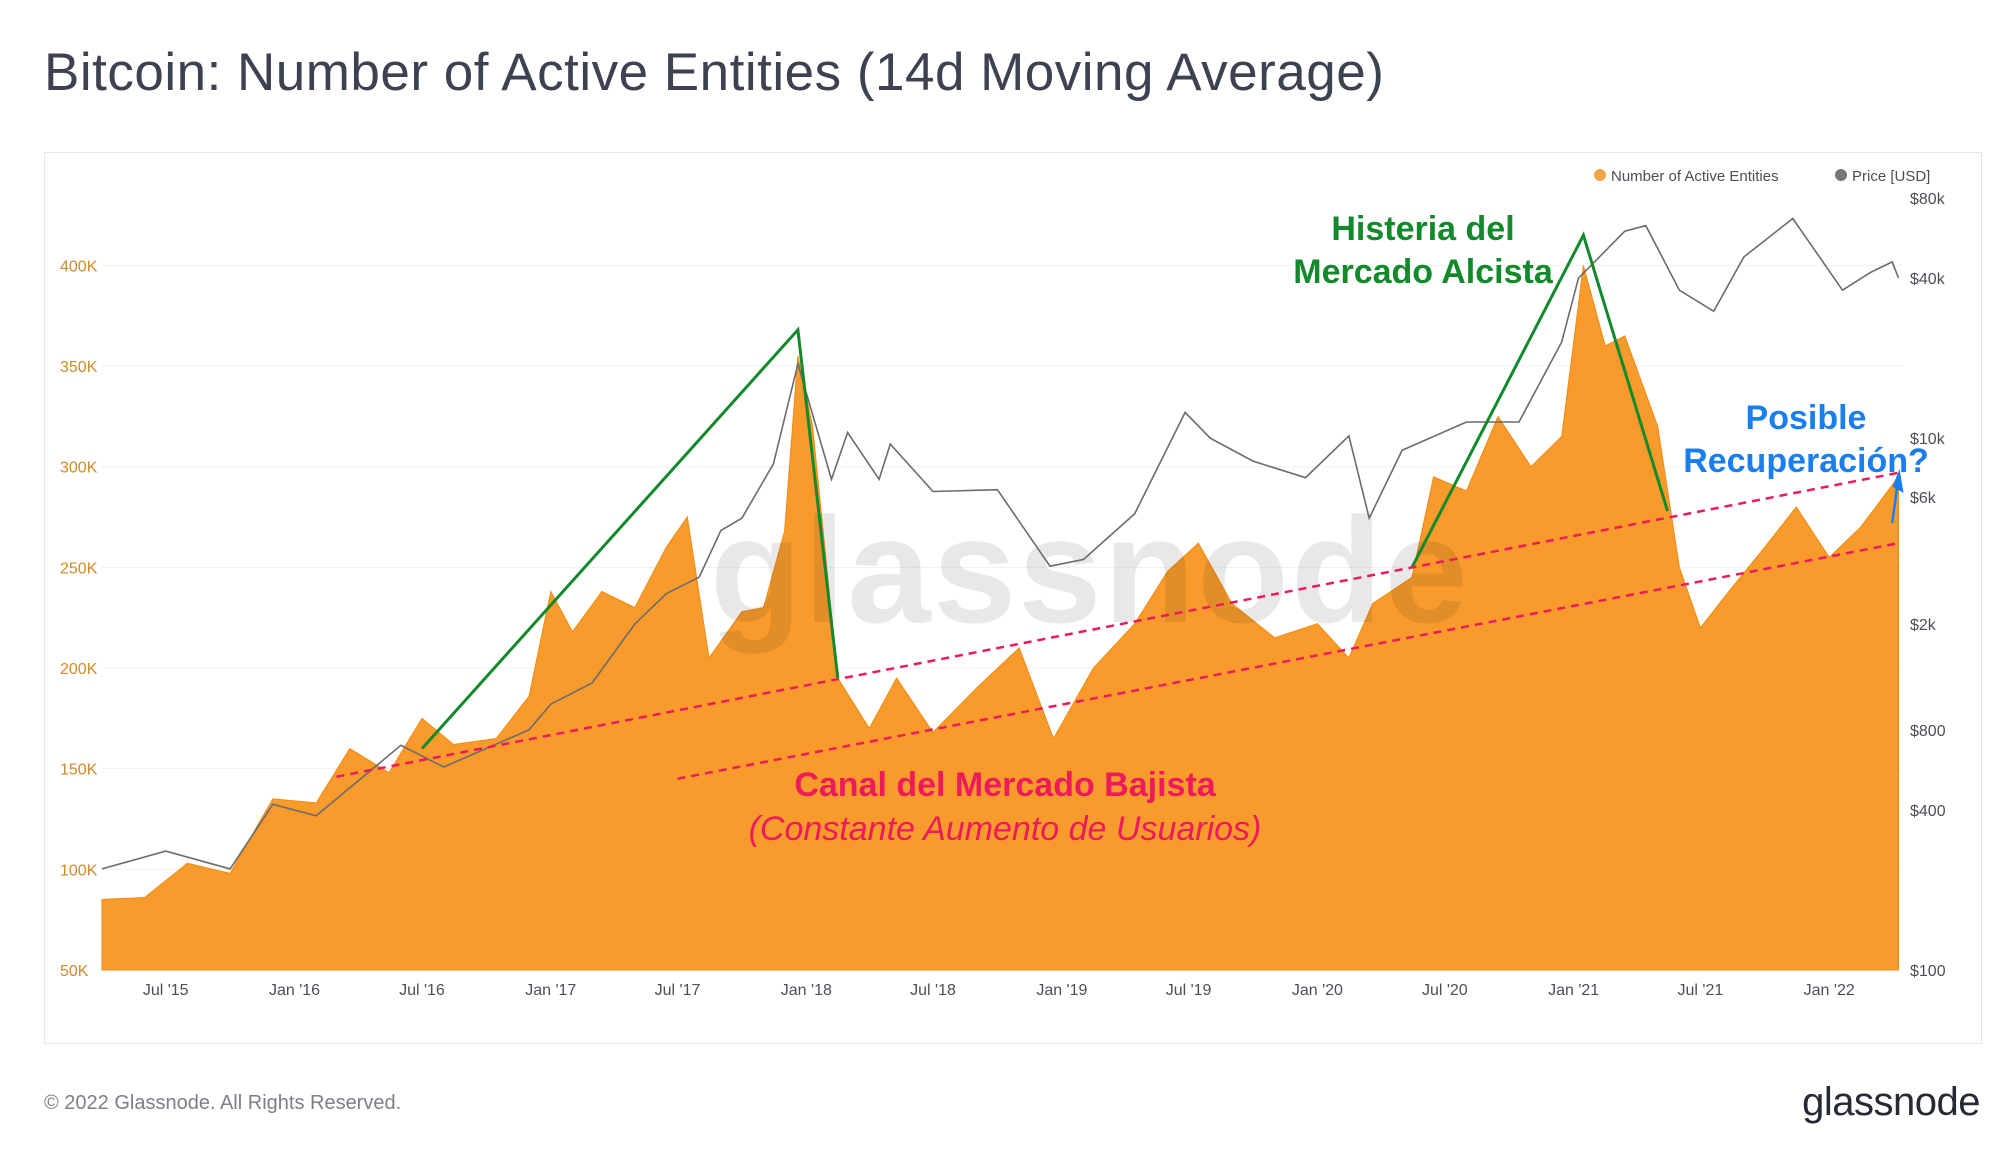  What do you see at coordinates (422, 990) in the screenshot?
I see `x-tick-label: Jul '16` at bounding box center [422, 990].